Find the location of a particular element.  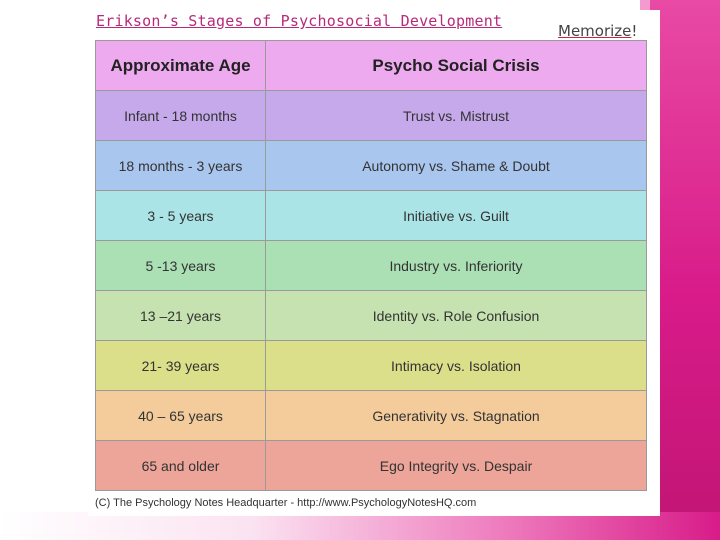

crisis-cell: Initiative vs. Guilt is located at coordinates (456, 215).